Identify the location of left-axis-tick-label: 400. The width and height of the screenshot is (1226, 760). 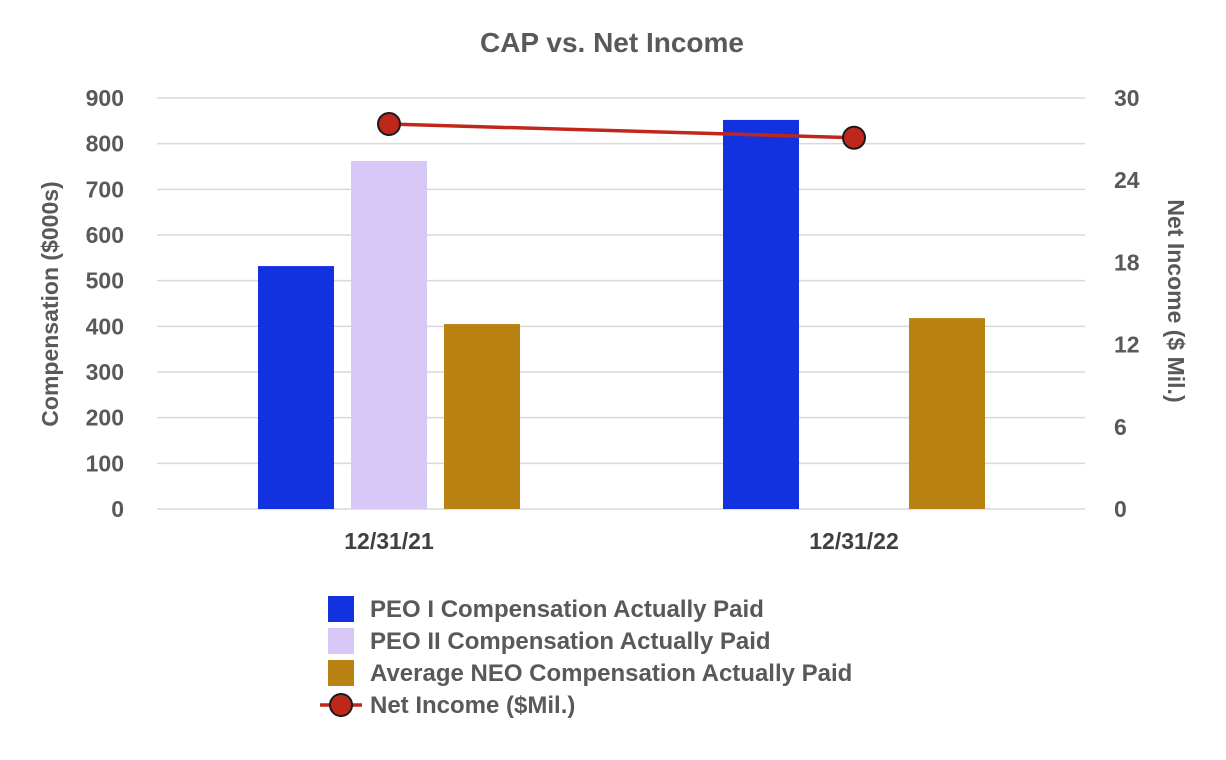
(105, 326).